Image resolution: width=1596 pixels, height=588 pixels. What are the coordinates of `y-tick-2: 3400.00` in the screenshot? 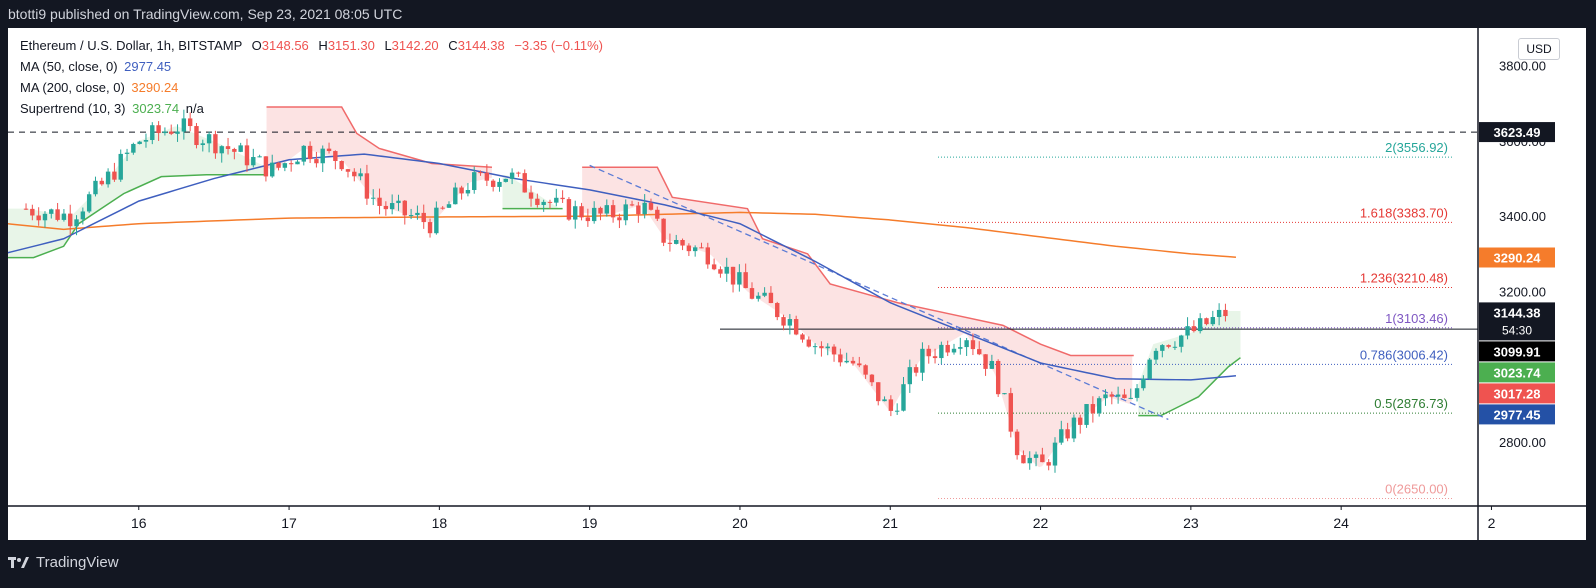 It's located at (1522, 216).